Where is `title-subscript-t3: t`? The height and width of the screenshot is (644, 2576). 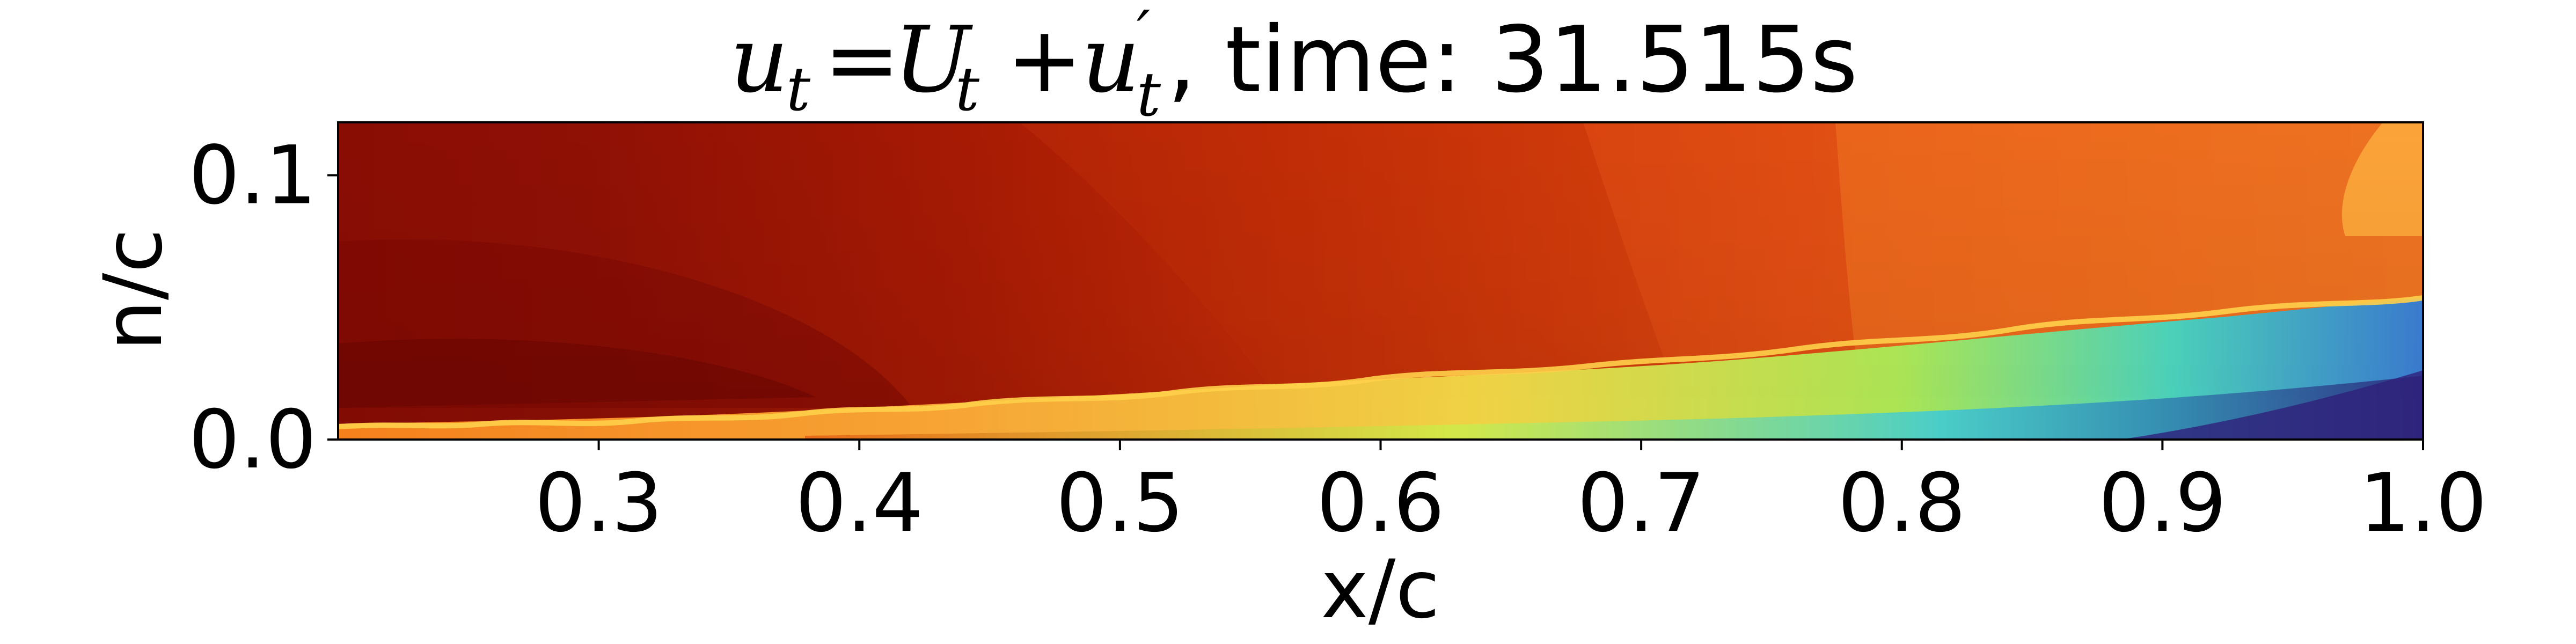
title-subscript-t3: t is located at coordinates (1149, 95).